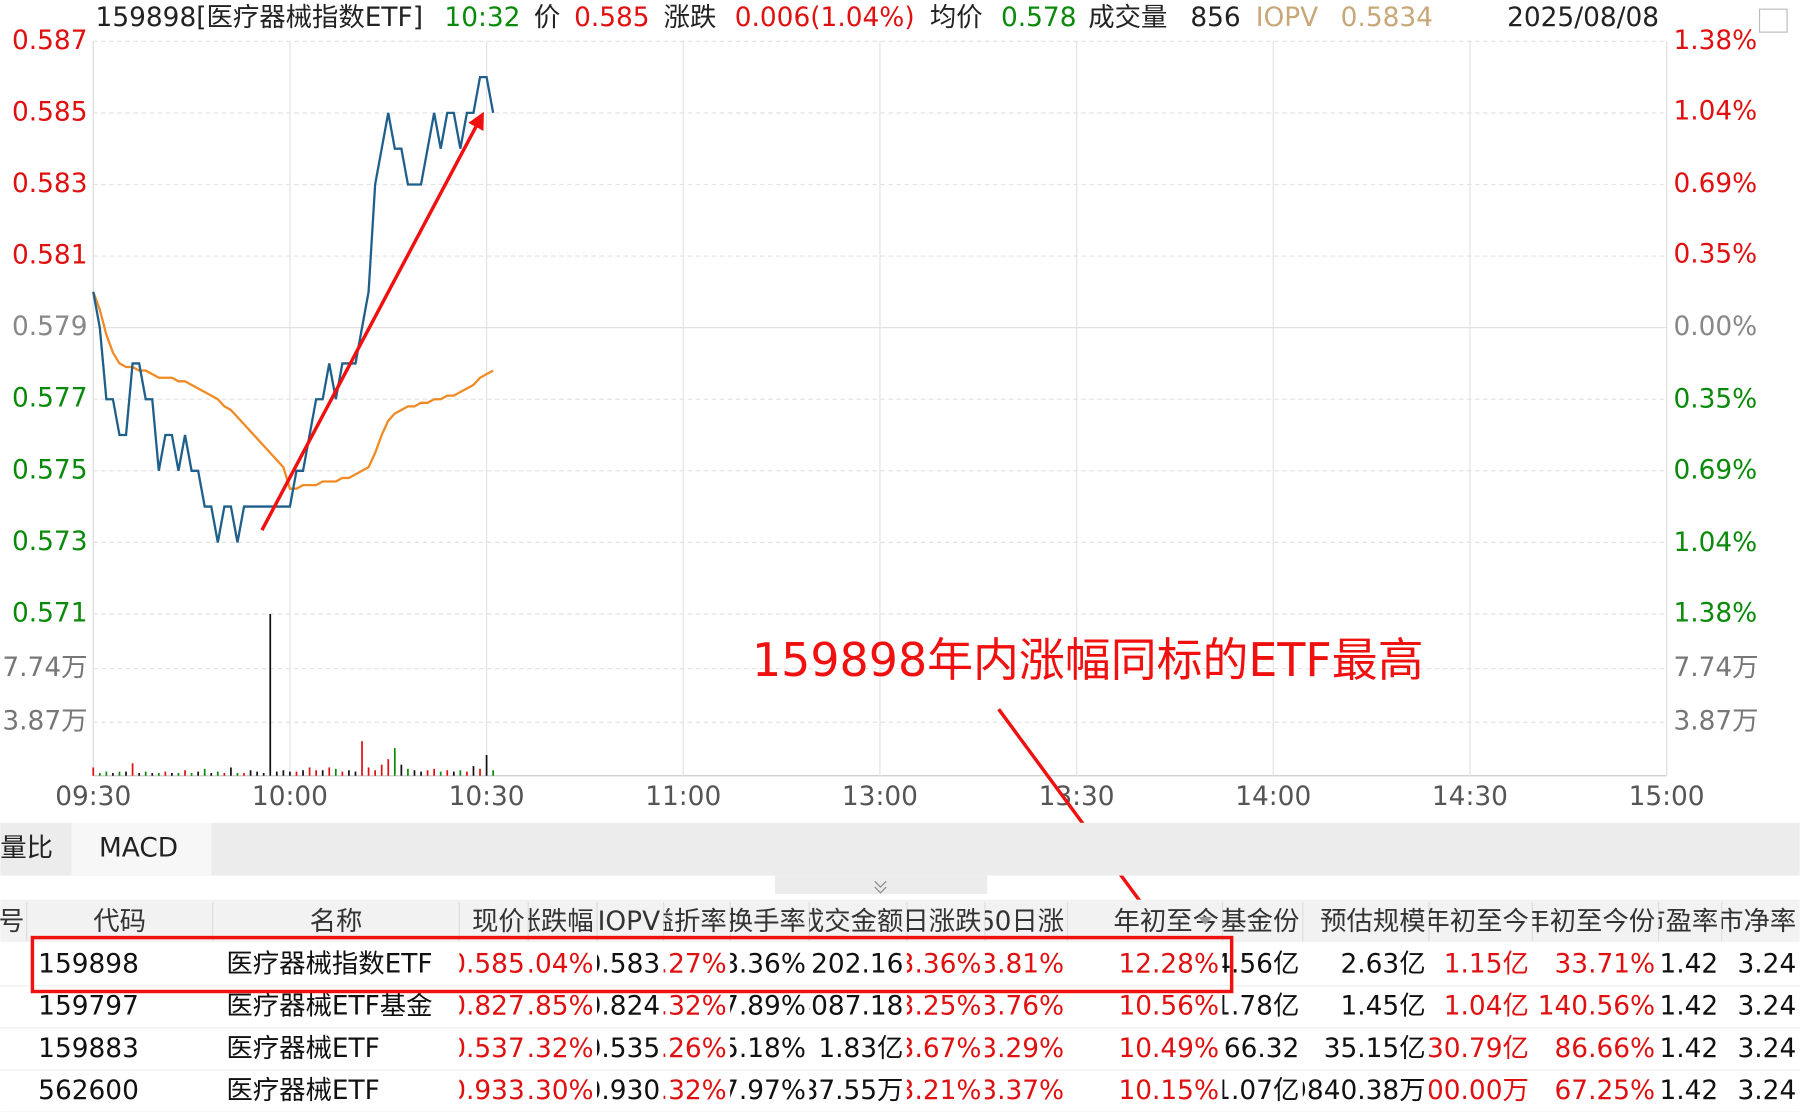  What do you see at coordinates (1168, 1007) in the screenshot?
I see `table-cell: 10.56%` at bounding box center [1168, 1007].